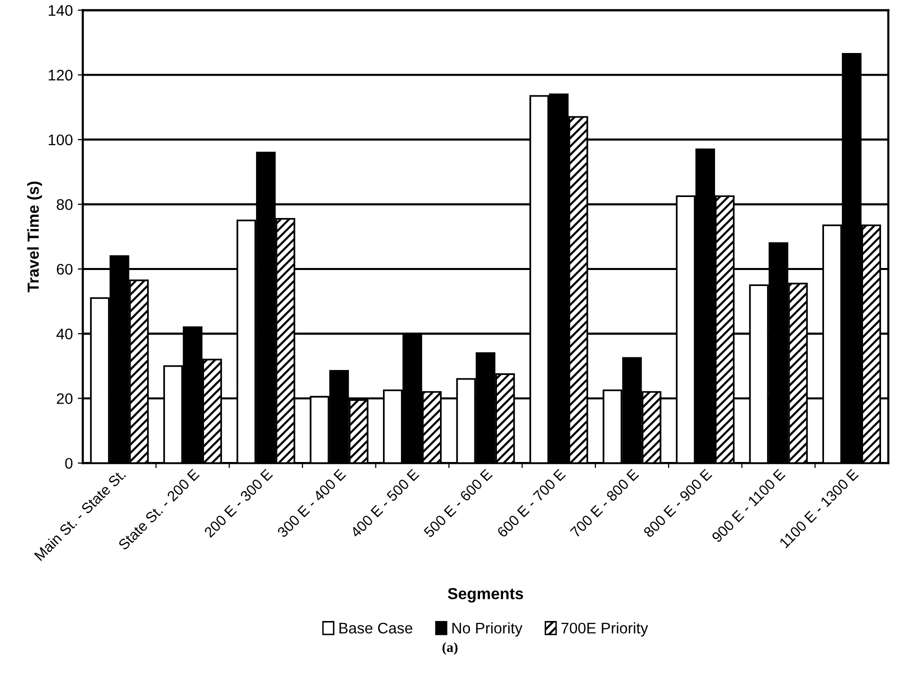 This screenshot has height=679, width=900. What do you see at coordinates (64, 269) in the screenshot?
I see `y-tick-label: 60` at bounding box center [64, 269].